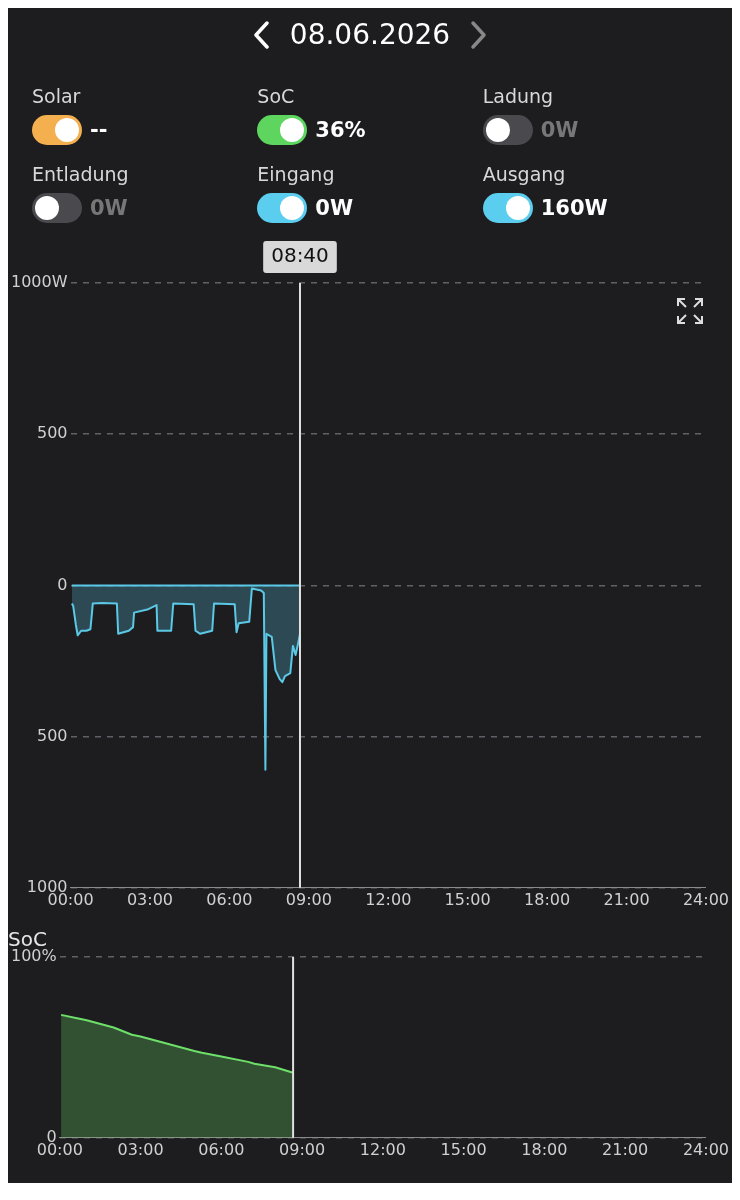  What do you see at coordinates (57, 96) in the screenshot?
I see `text: Solar` at bounding box center [57, 96].